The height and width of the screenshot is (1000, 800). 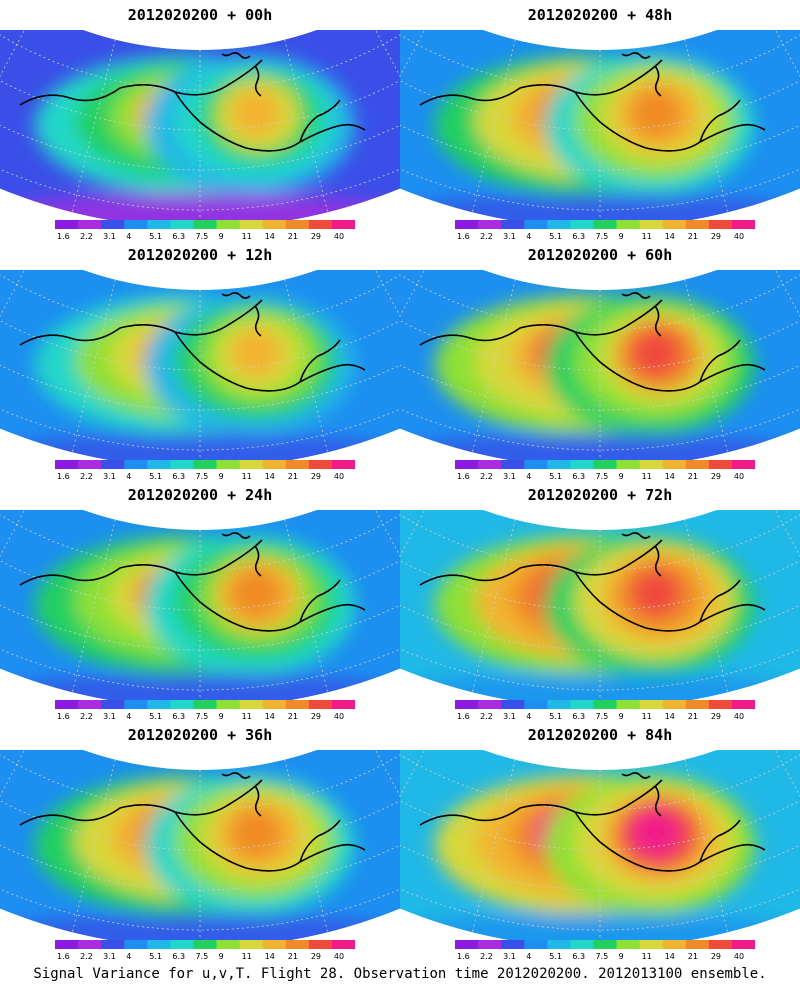 What do you see at coordinates (600, 255) in the screenshot?
I see `panel-title: 2012020200 + 60h` at bounding box center [600, 255].